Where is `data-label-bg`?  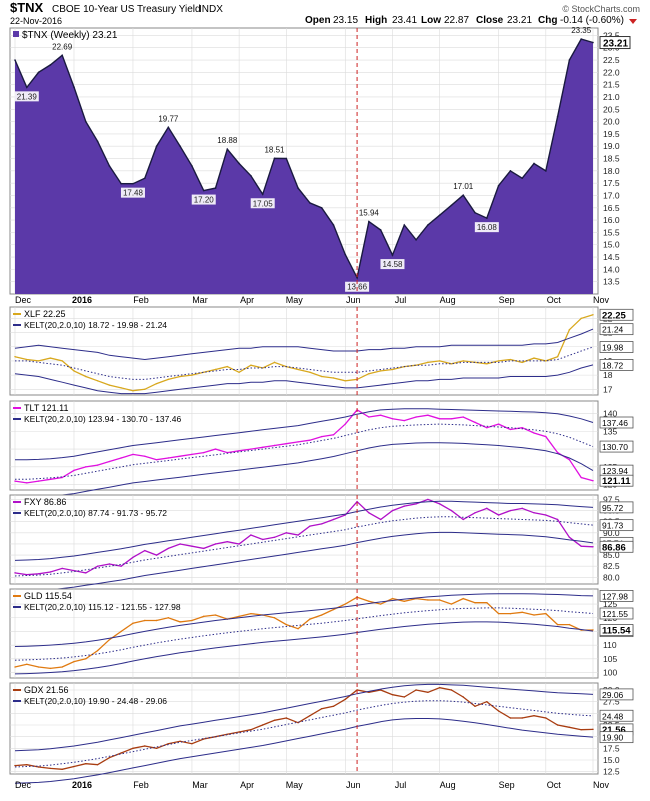
data-label-bg is located at coordinates (357, 286).